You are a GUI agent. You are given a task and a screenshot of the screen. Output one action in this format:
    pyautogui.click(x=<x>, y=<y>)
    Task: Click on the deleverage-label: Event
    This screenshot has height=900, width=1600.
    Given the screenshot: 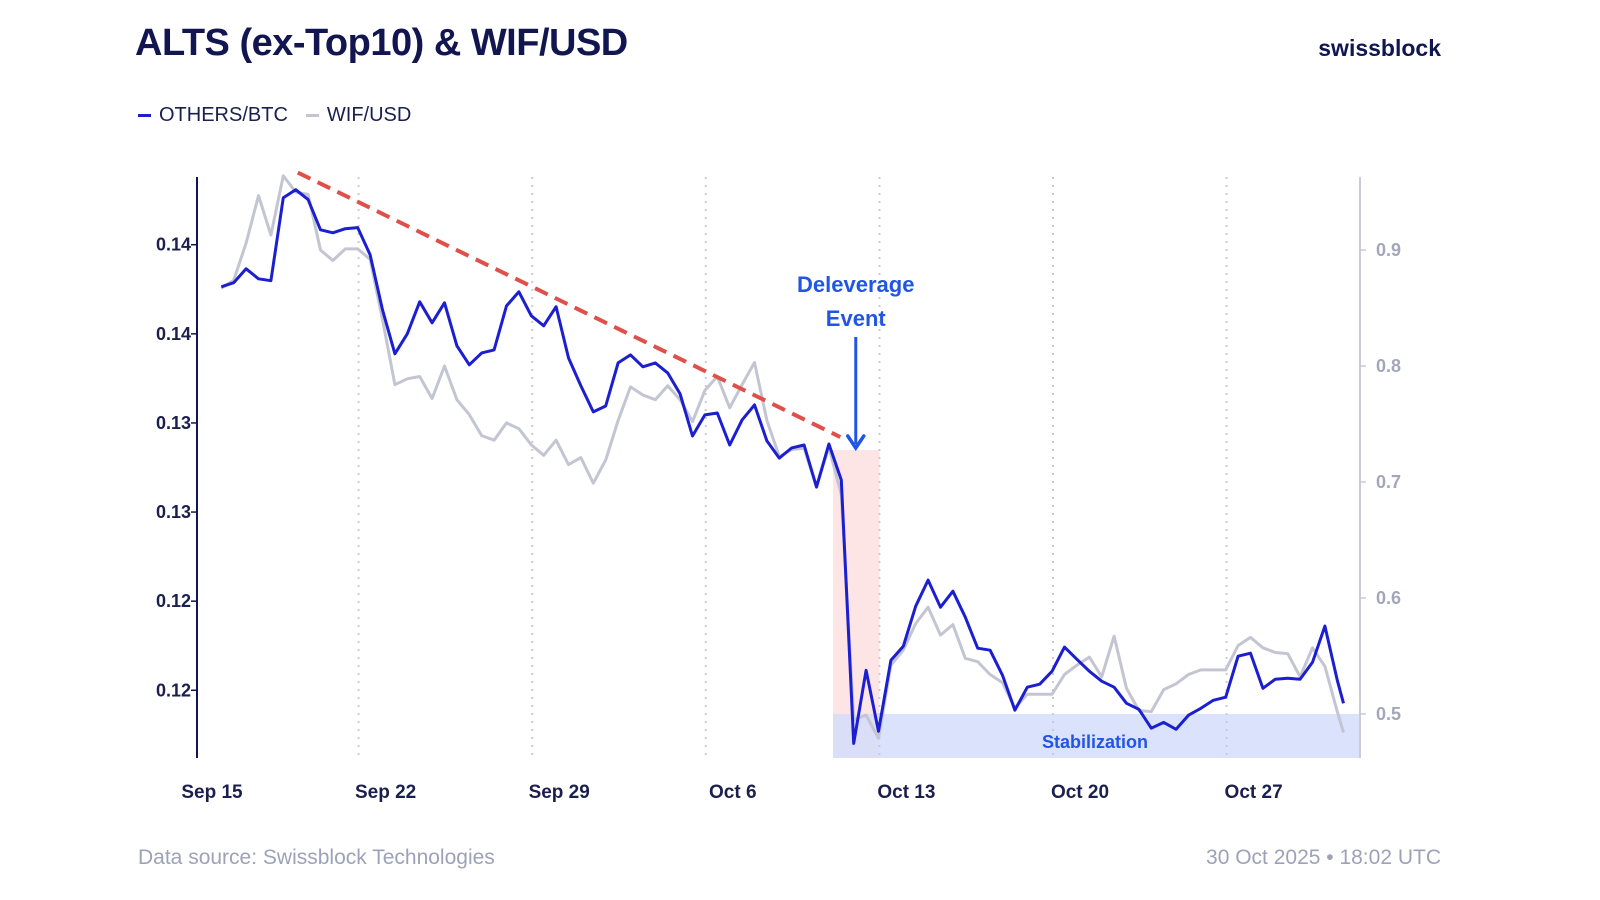 What is the action you would take?
    pyautogui.click(x=856, y=318)
    